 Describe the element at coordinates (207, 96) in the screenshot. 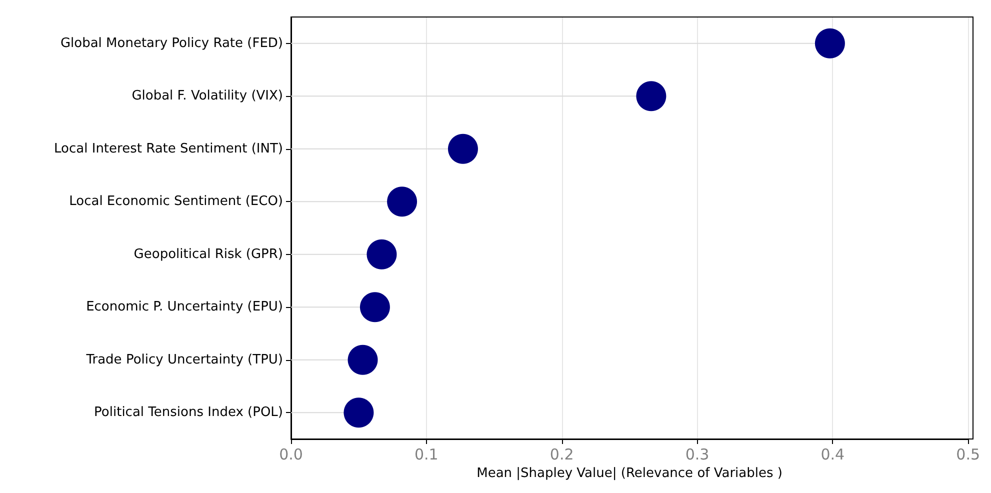

I see `y-tick-label: Global F. Volatility (VIX)` at that location.